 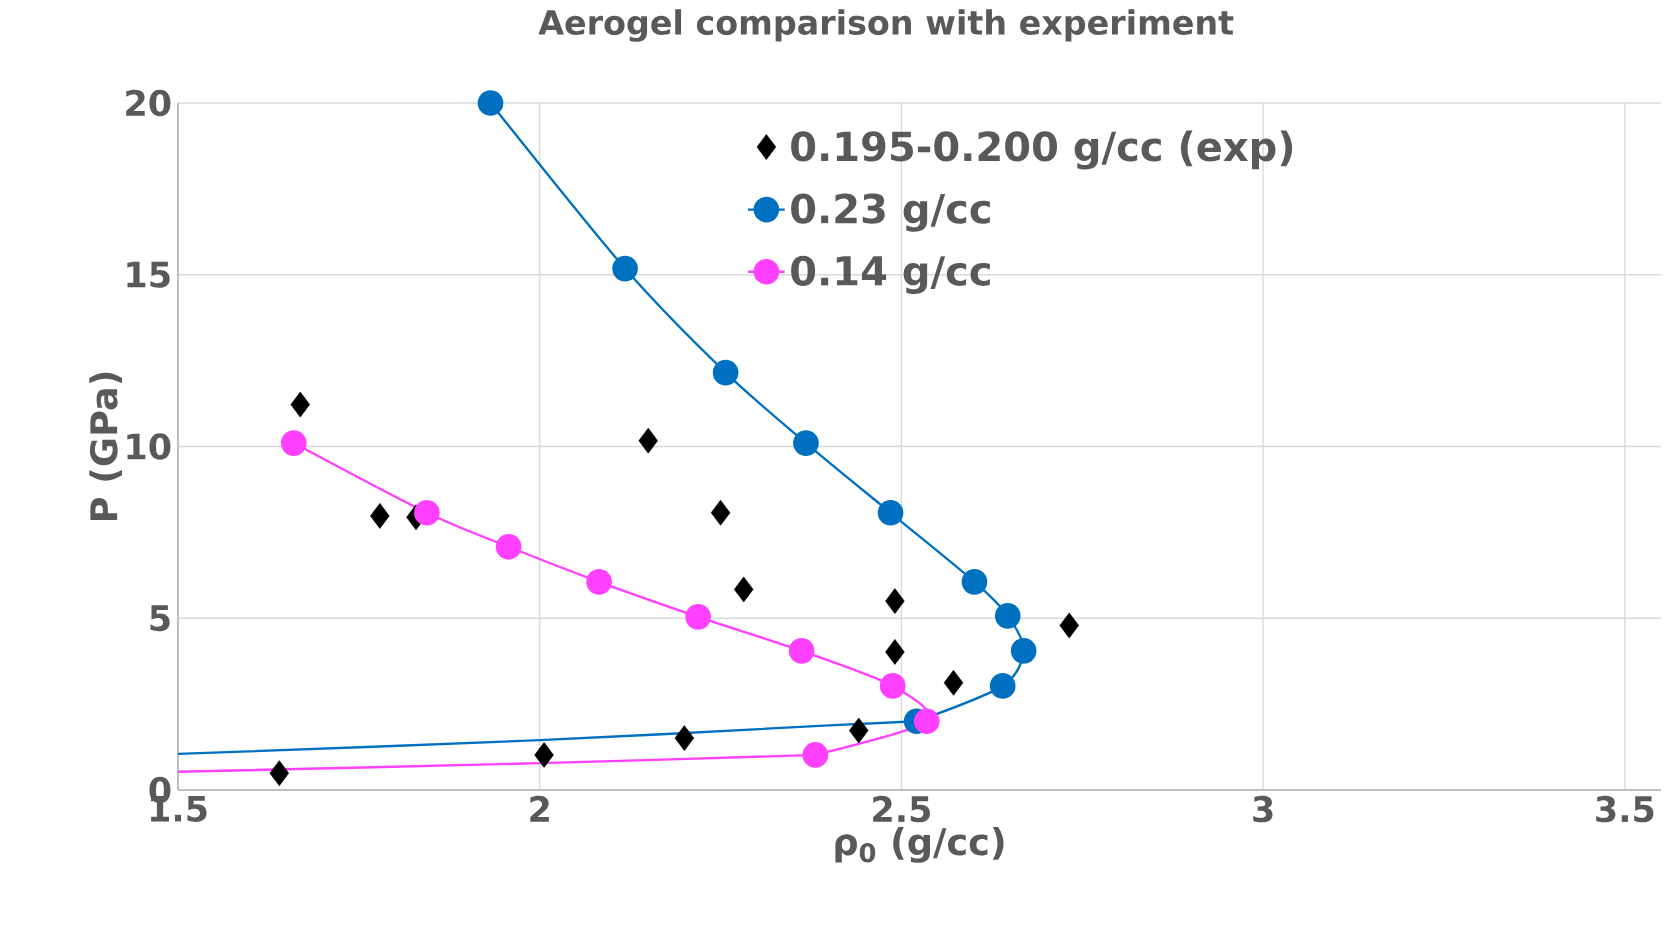 I want to click on x-axis-title: ρ$_{0}$ (g/cc), so click(x=919, y=845).